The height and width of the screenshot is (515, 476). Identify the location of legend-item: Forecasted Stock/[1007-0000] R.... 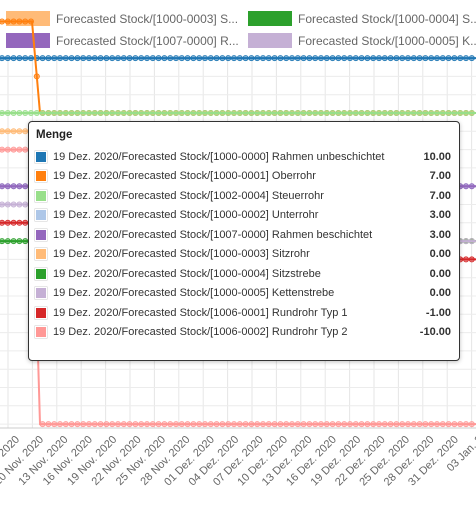
(122, 40).